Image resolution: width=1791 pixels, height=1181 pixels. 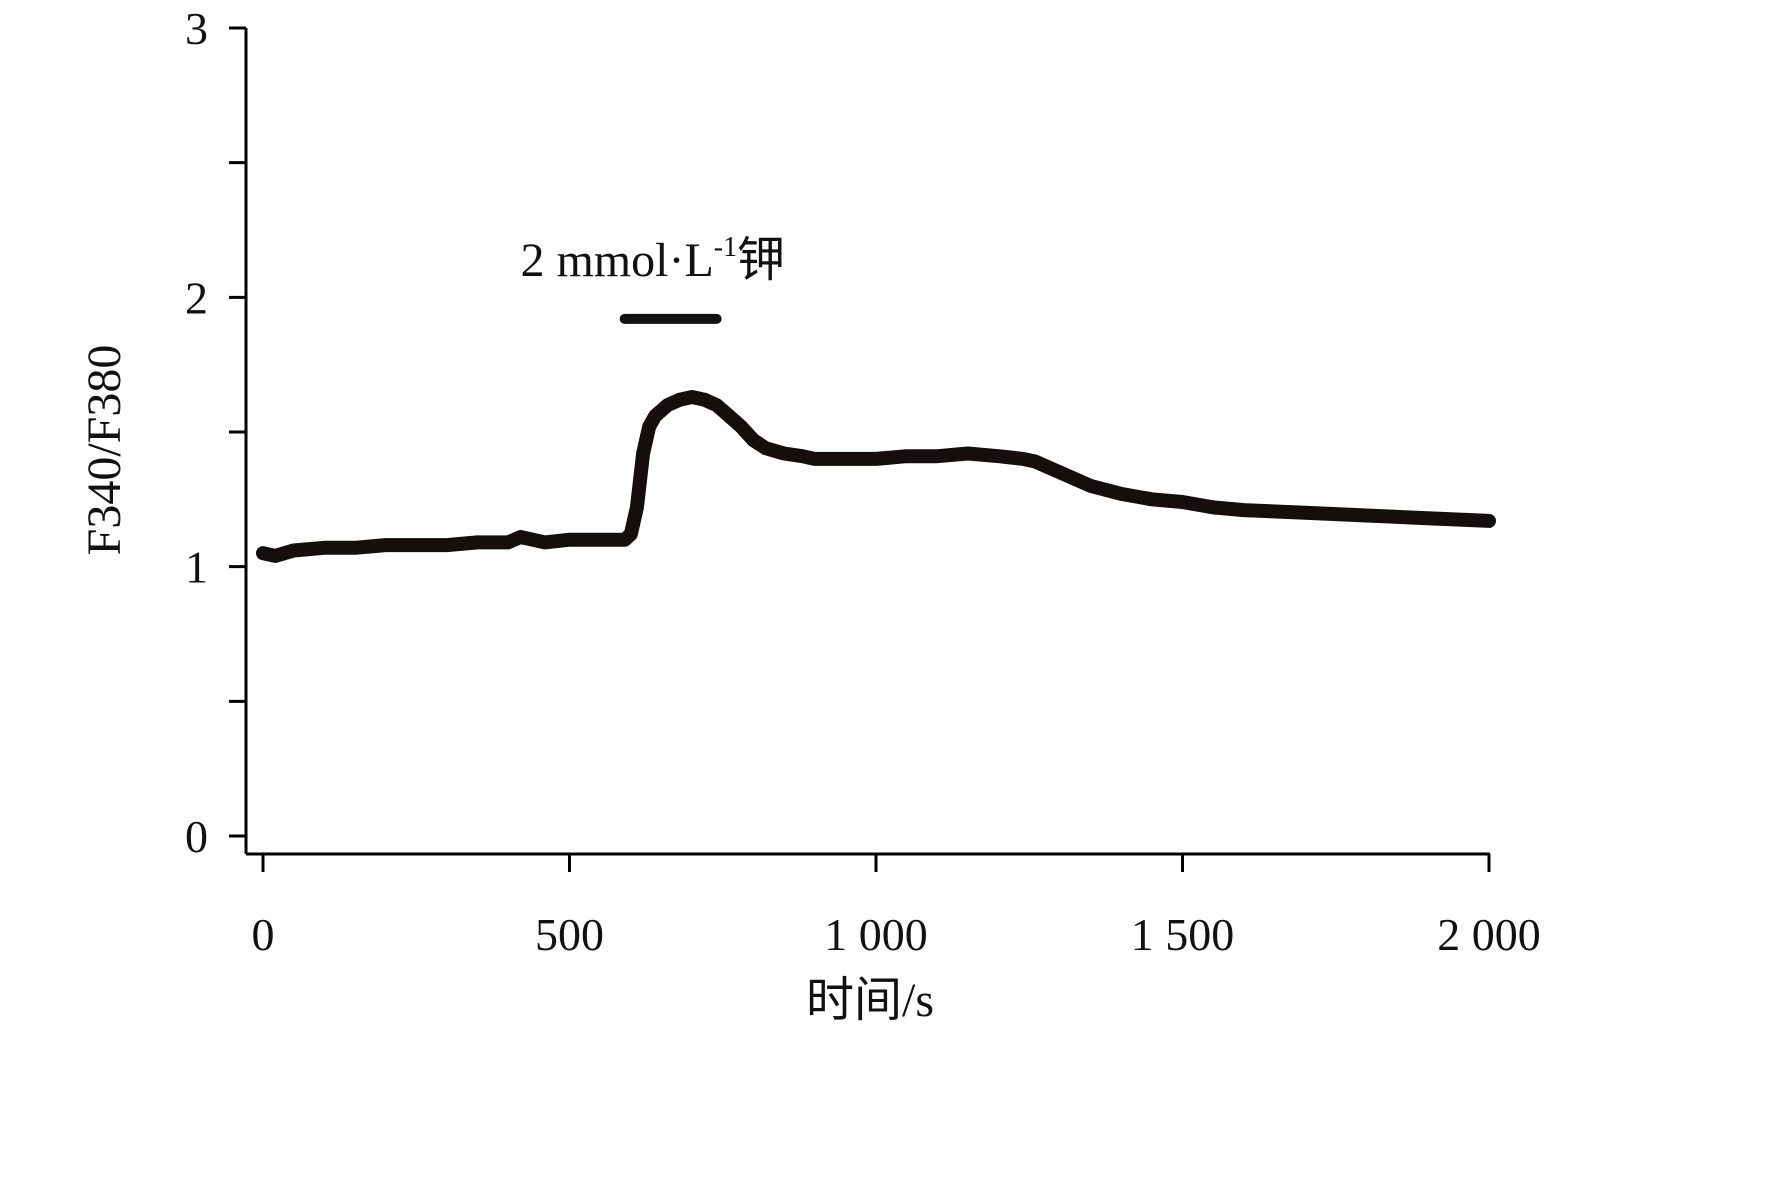 What do you see at coordinates (876, 934) in the screenshot?
I see `x-tick-label: 1 000` at bounding box center [876, 934].